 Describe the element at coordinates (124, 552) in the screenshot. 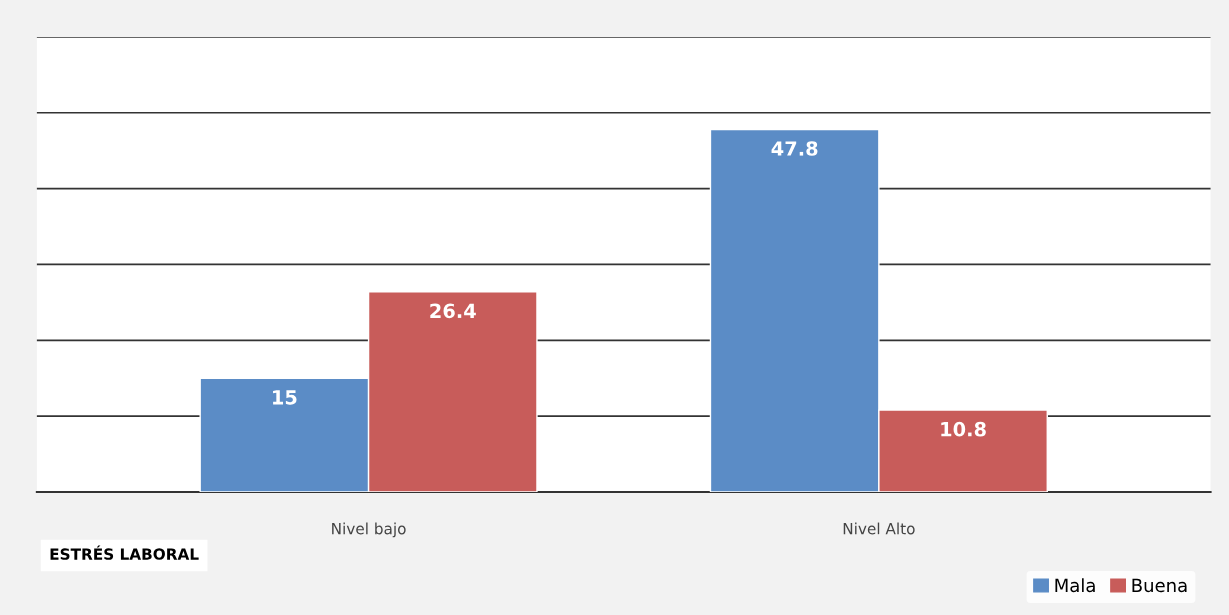

I see `text: ESTRÉS LABORAL` at that location.